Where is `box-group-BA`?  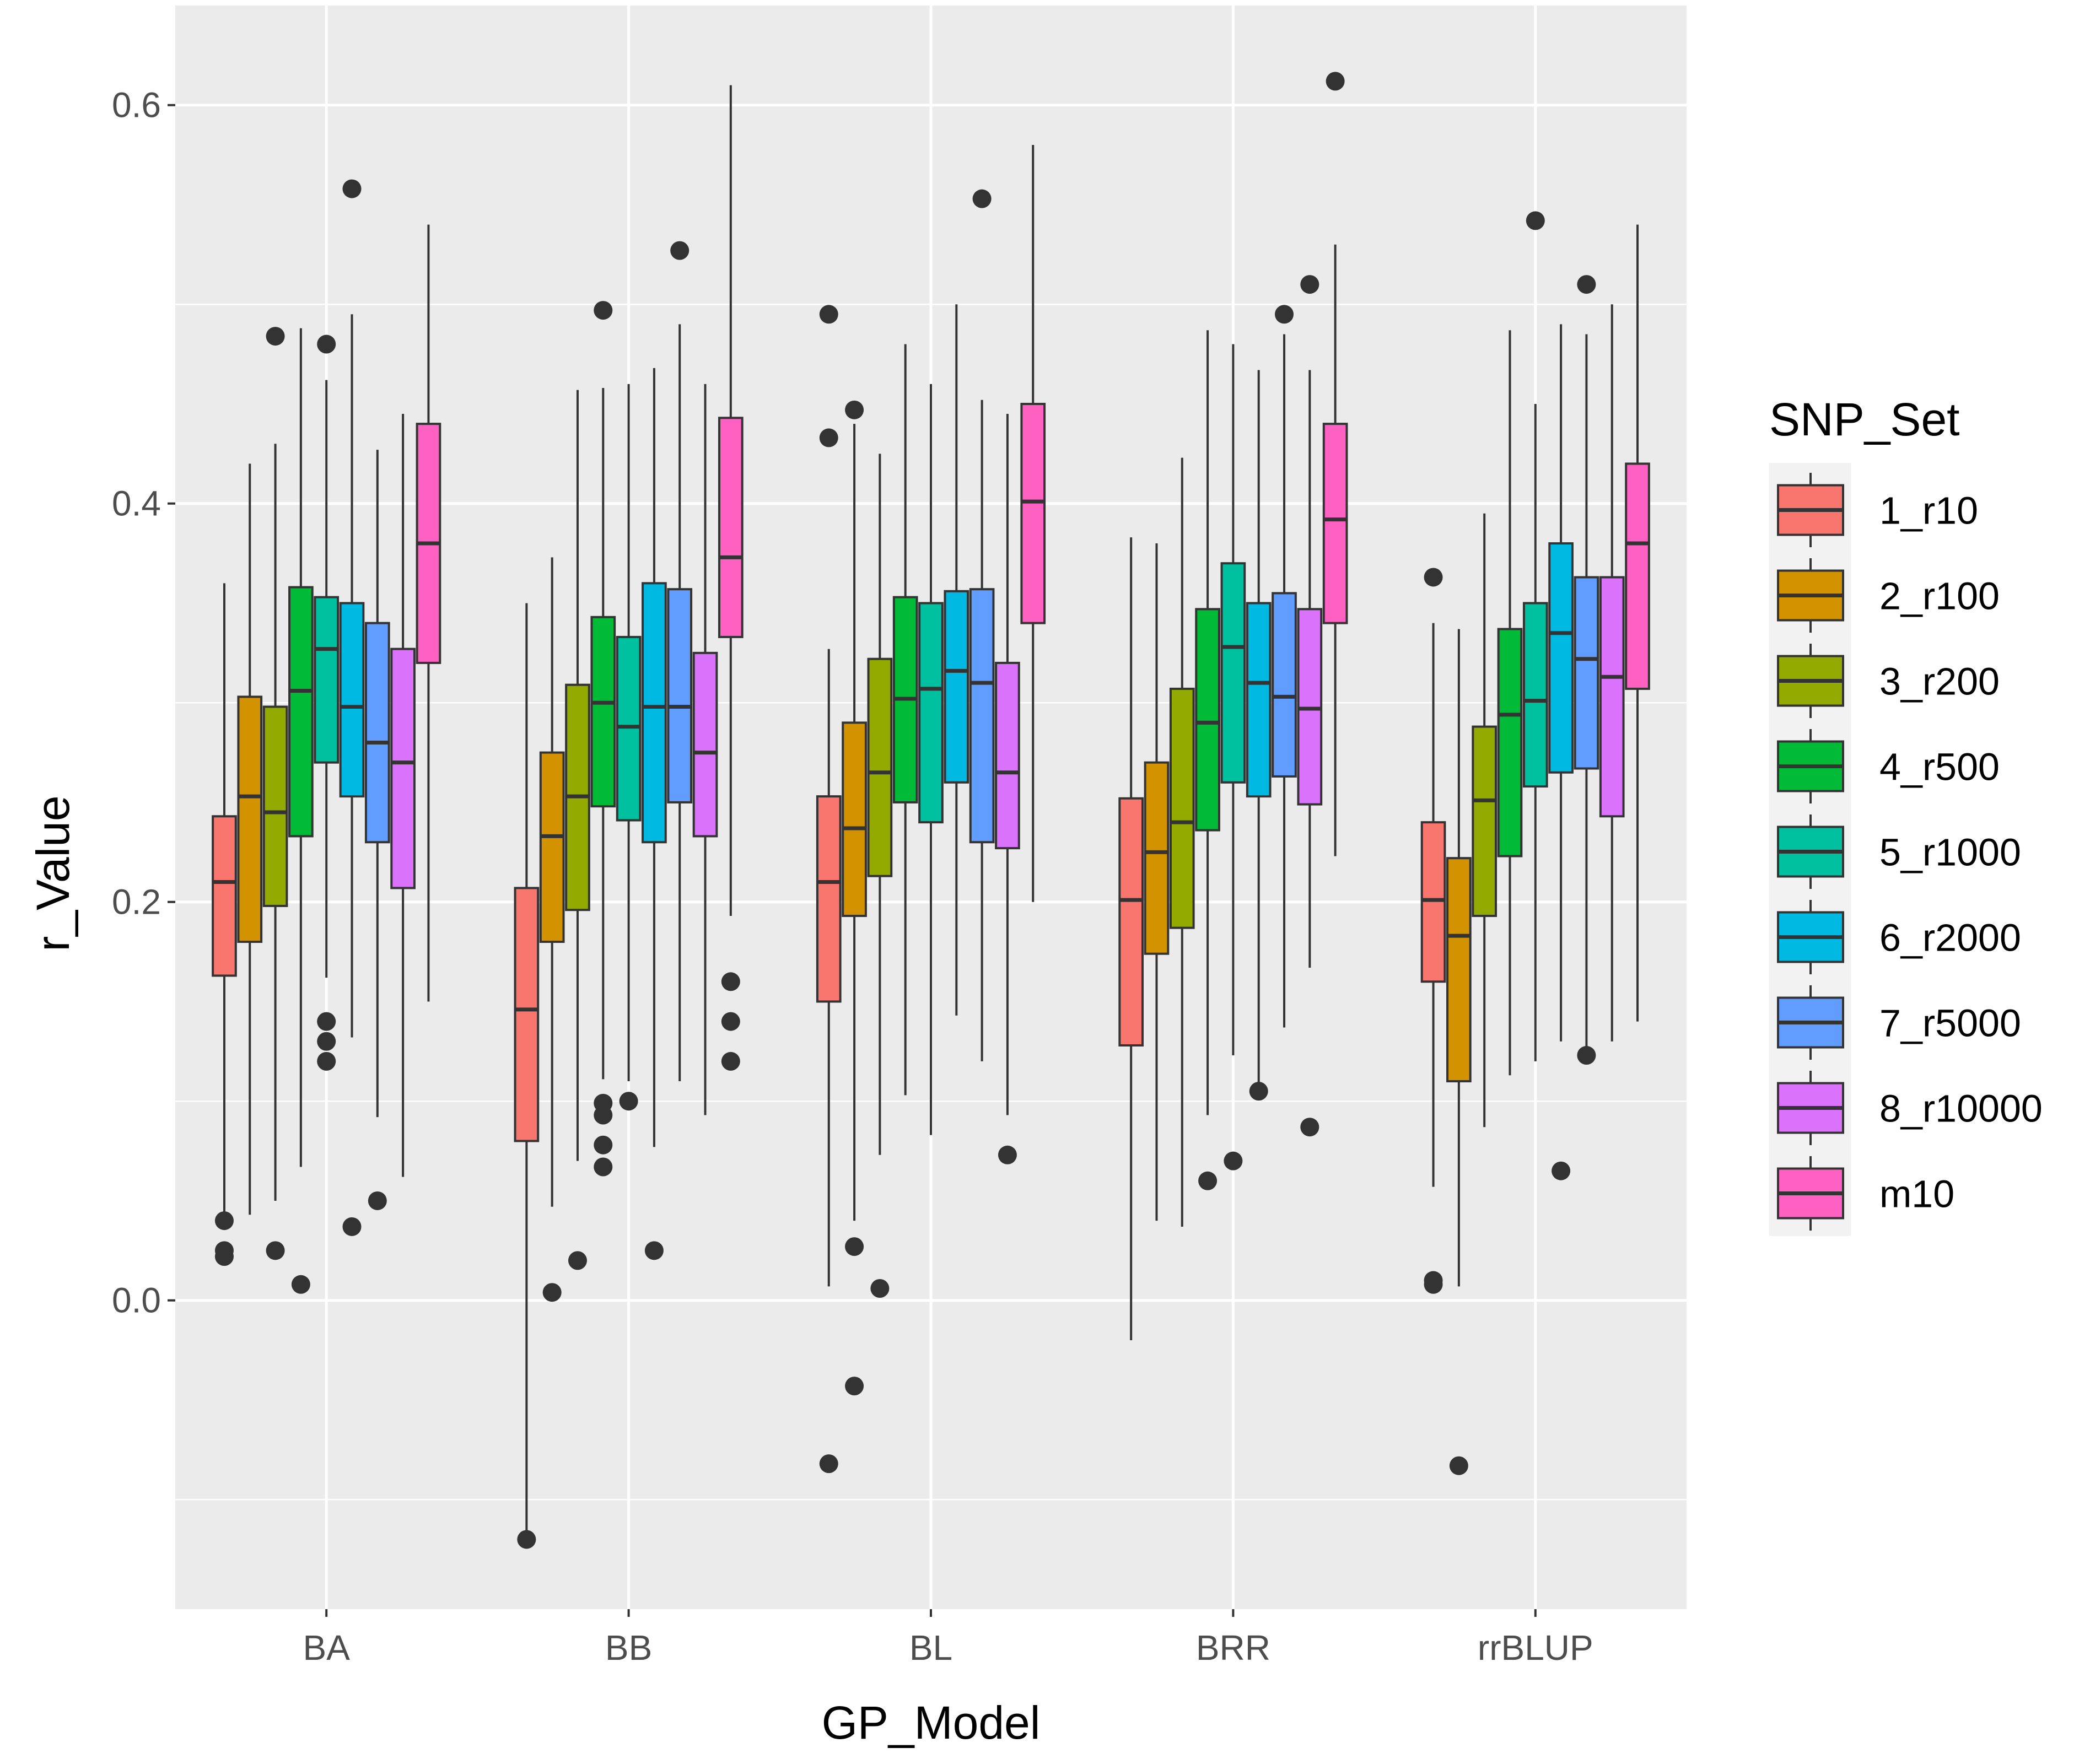
box-group-BA is located at coordinates (326, 736).